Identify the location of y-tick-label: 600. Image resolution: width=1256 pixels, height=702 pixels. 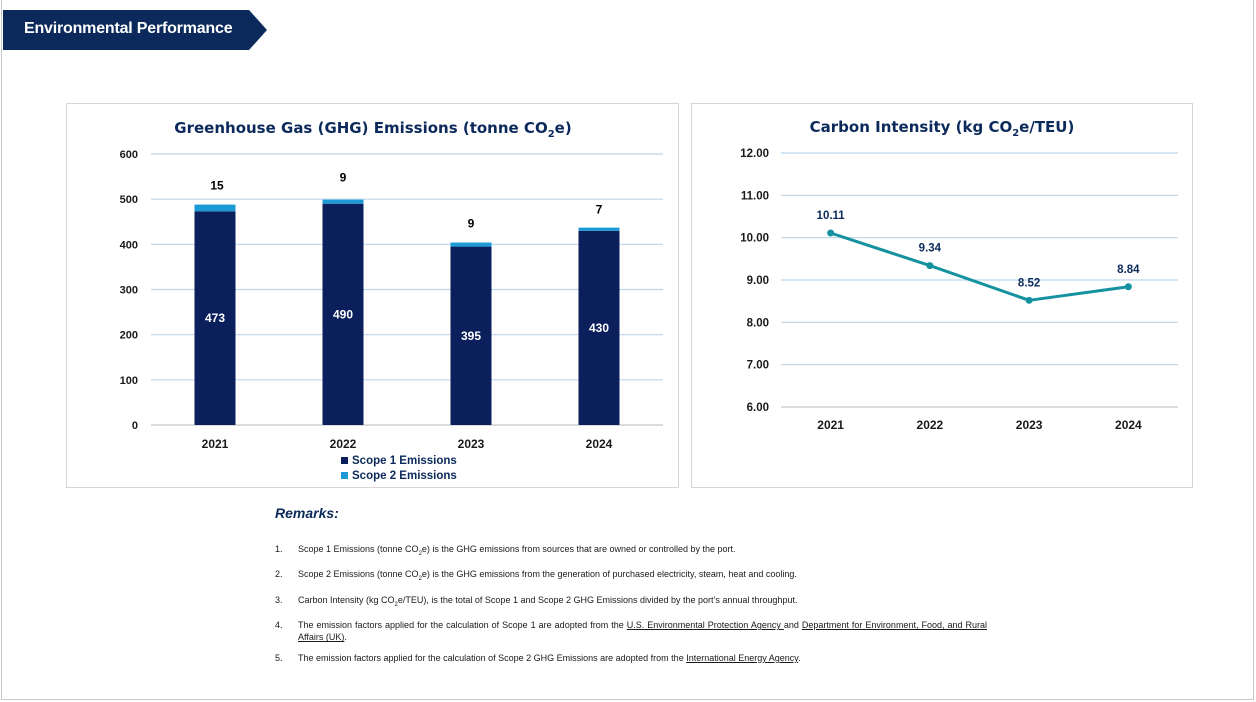
(129, 155).